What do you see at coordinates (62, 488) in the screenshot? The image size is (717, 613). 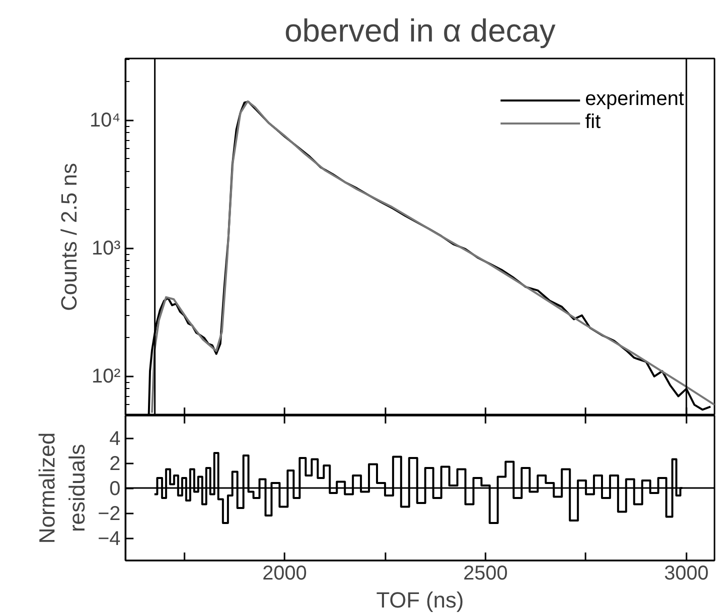 I see `y-axis-title: Normalized residuals` at bounding box center [62, 488].